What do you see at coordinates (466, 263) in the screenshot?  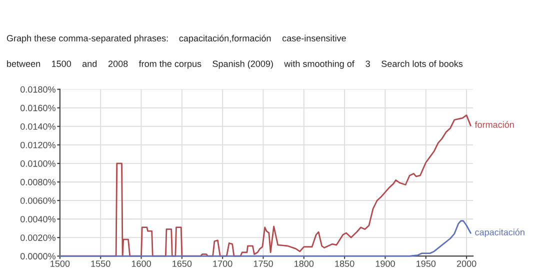 I see `x-tick-label: 2000` at bounding box center [466, 263].